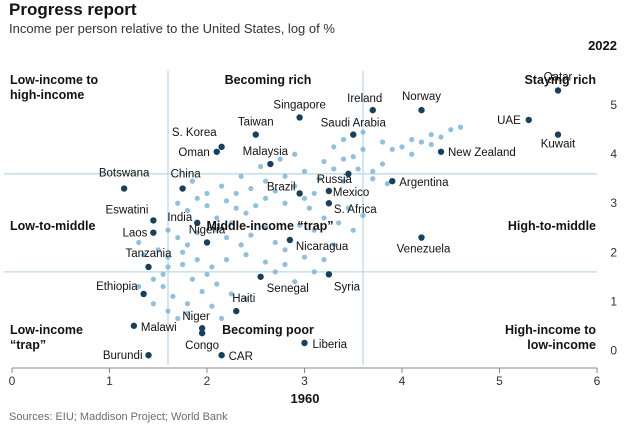  Describe the element at coordinates (347, 287) in the screenshot. I see `country-label: Syria` at that location.